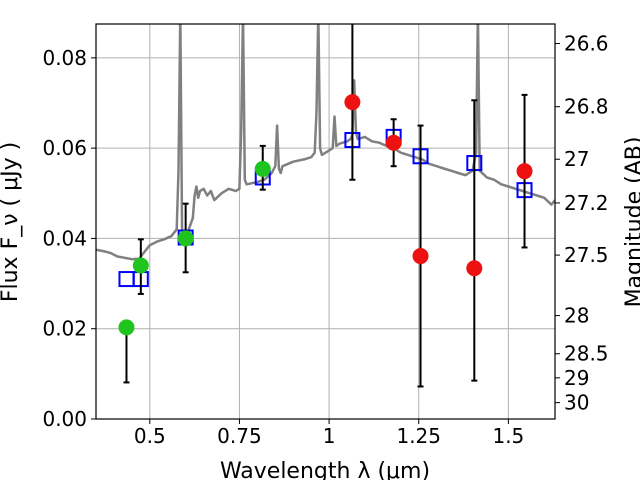 Image resolution: width=640 pixels, height=480 pixels. What do you see at coordinates (586, 255) in the screenshot?
I see `right-tick-label: 27.5` at bounding box center [586, 255].